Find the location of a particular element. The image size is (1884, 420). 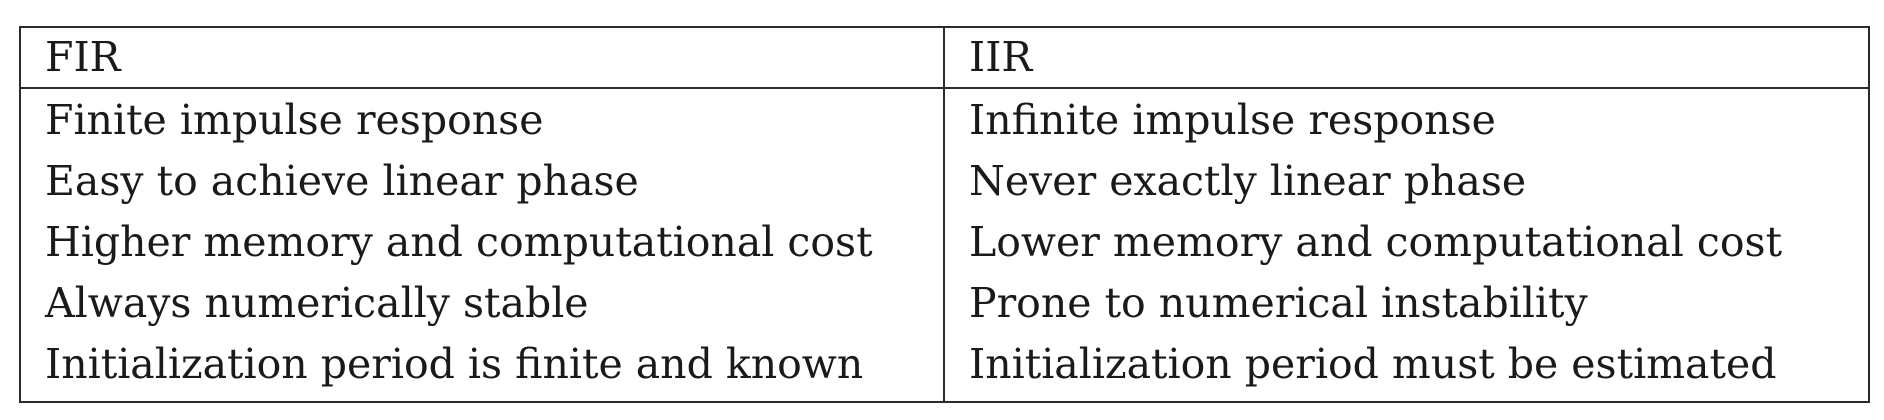

table-cell: Easy to achieve linear phase is located at coordinates (342, 181).